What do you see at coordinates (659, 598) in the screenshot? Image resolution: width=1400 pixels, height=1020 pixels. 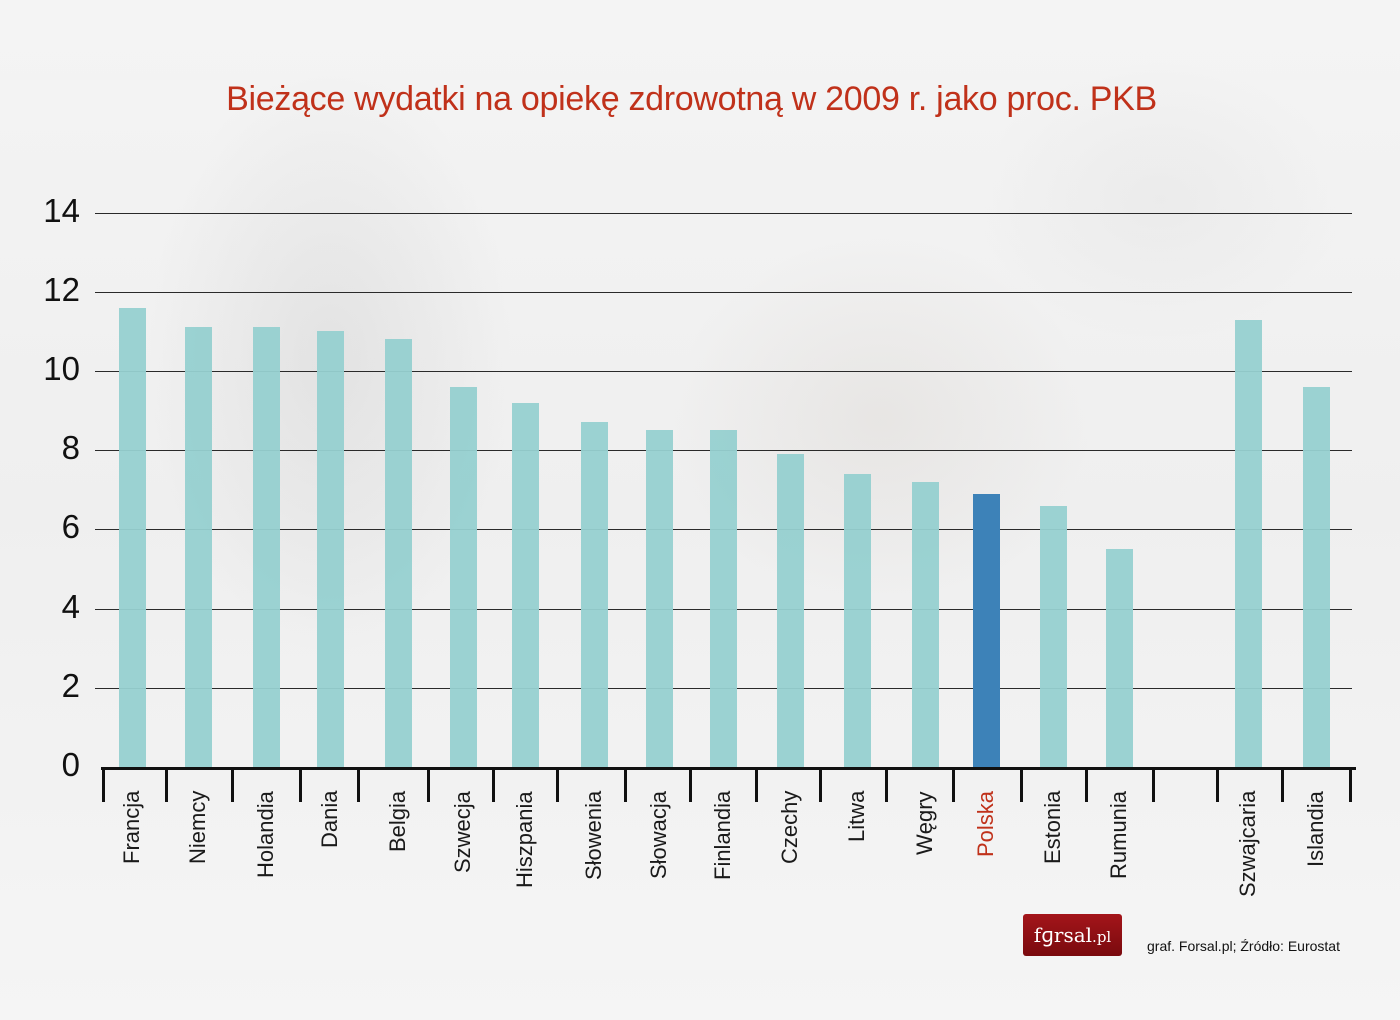 I see `bar-słowacja` at bounding box center [659, 598].